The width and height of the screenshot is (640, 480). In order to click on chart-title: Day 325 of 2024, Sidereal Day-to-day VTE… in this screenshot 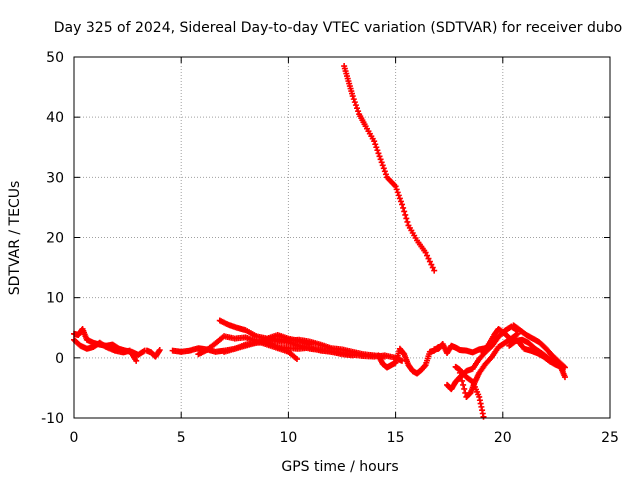, I will do `click(338, 28)`.